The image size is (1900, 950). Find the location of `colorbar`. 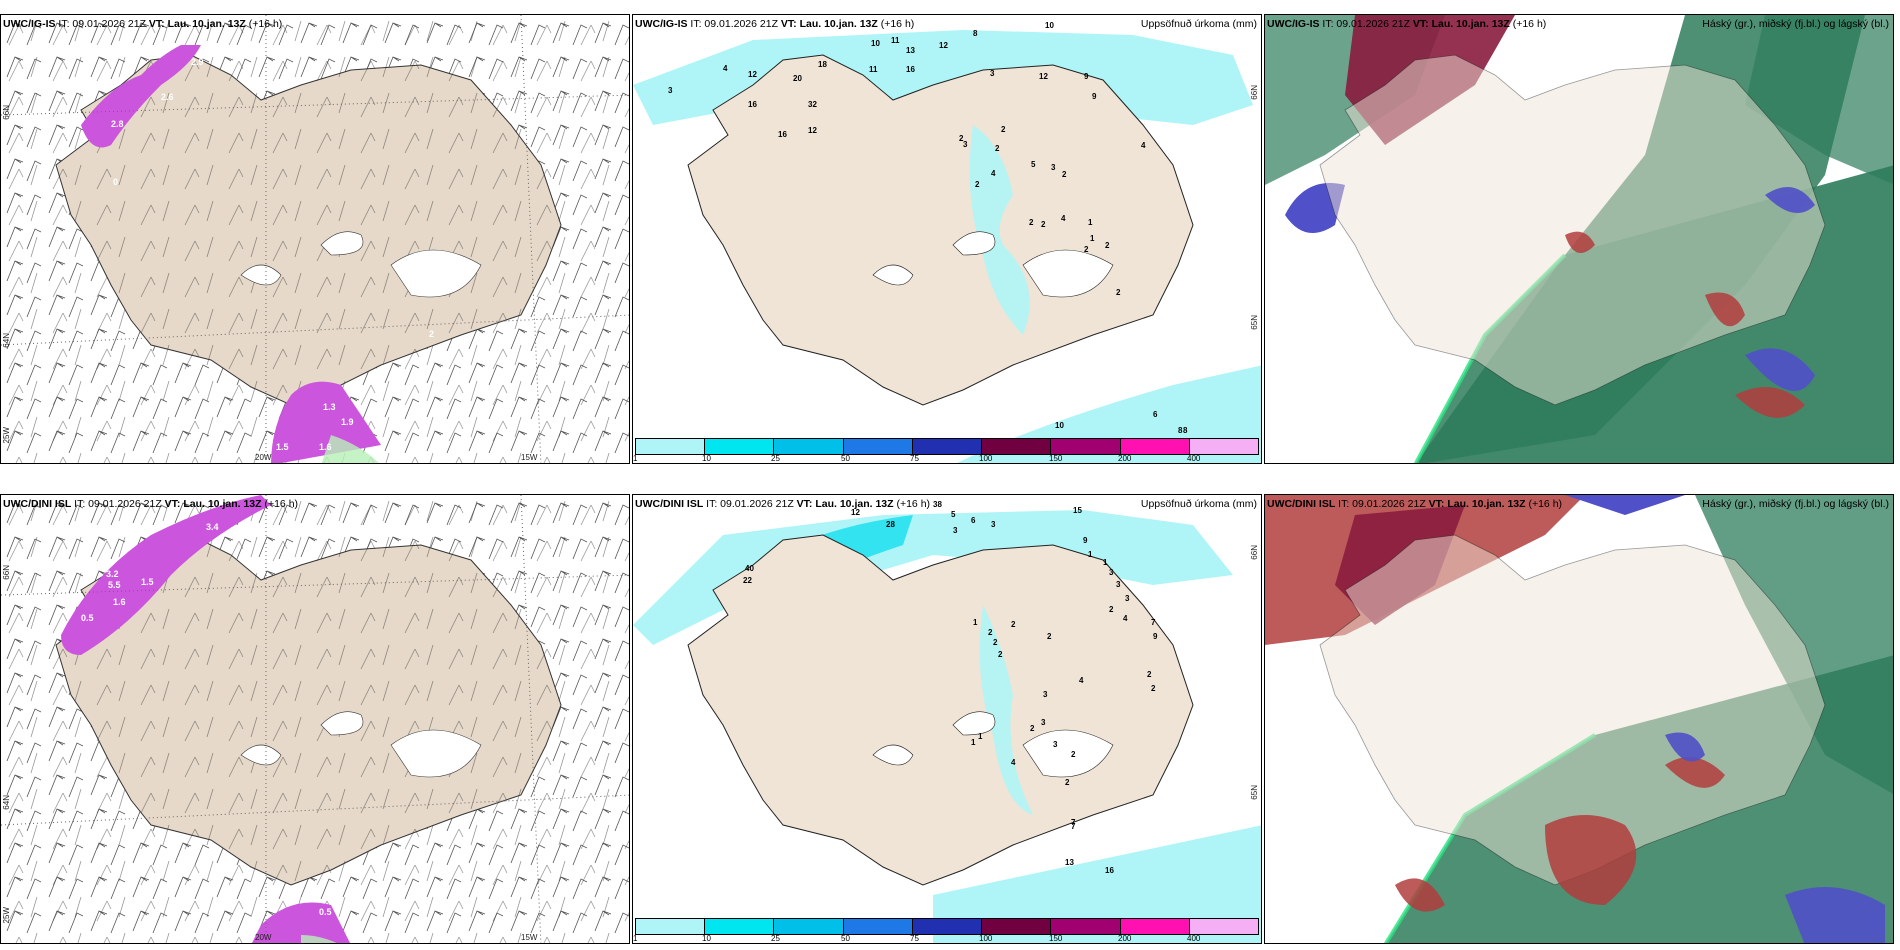

colorbar is located at coordinates (947, 926).